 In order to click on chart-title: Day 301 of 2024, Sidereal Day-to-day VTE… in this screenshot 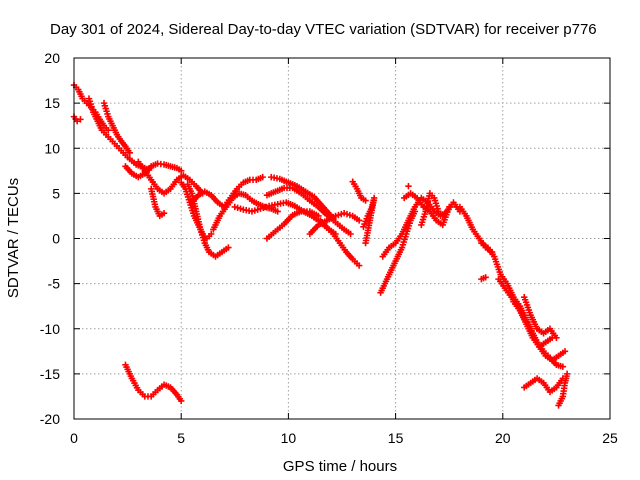, I will do `click(323, 29)`.